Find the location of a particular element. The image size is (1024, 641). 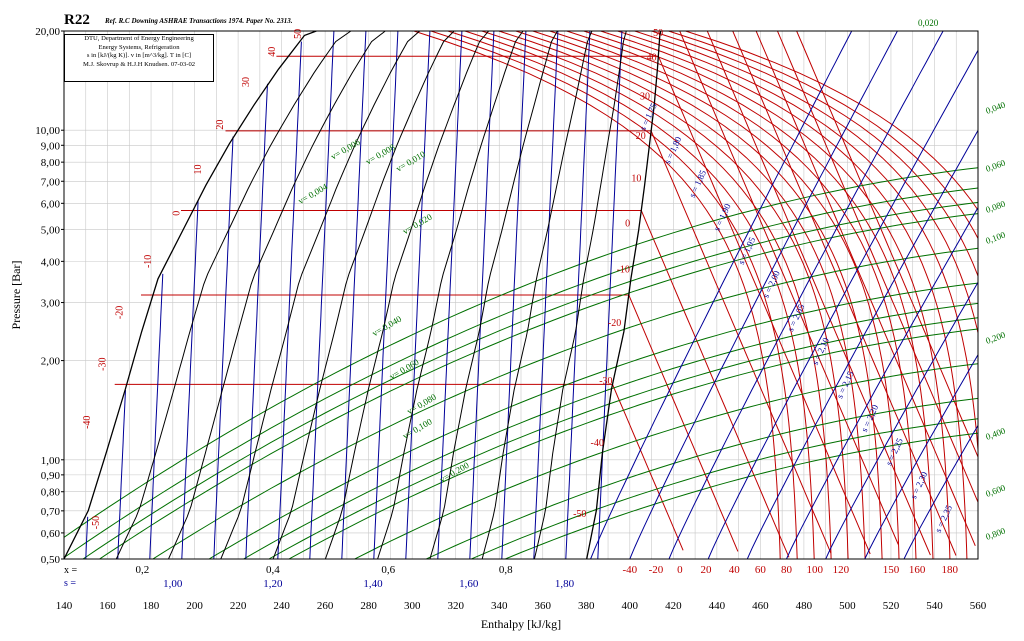

y-tick-label: 2,00 is located at coordinates (51, 362).